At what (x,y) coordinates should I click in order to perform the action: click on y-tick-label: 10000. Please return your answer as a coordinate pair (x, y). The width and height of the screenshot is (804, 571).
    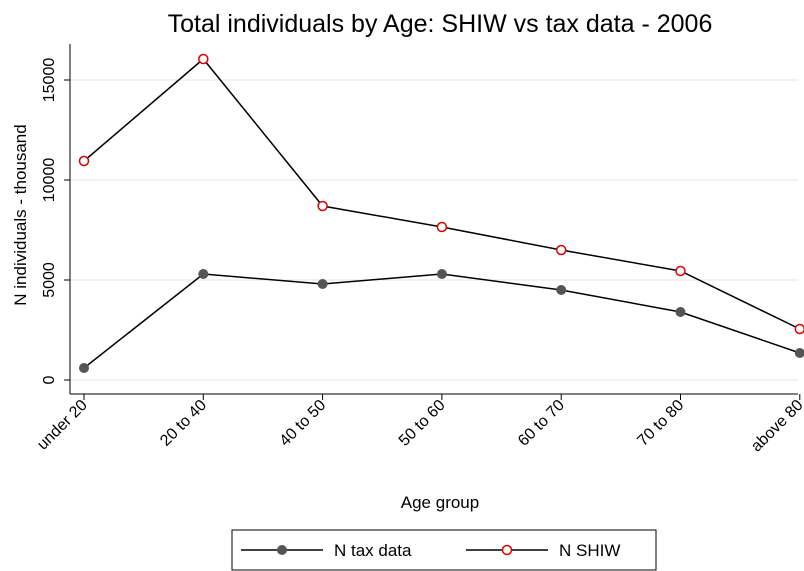
    Looking at the image, I should click on (49, 180).